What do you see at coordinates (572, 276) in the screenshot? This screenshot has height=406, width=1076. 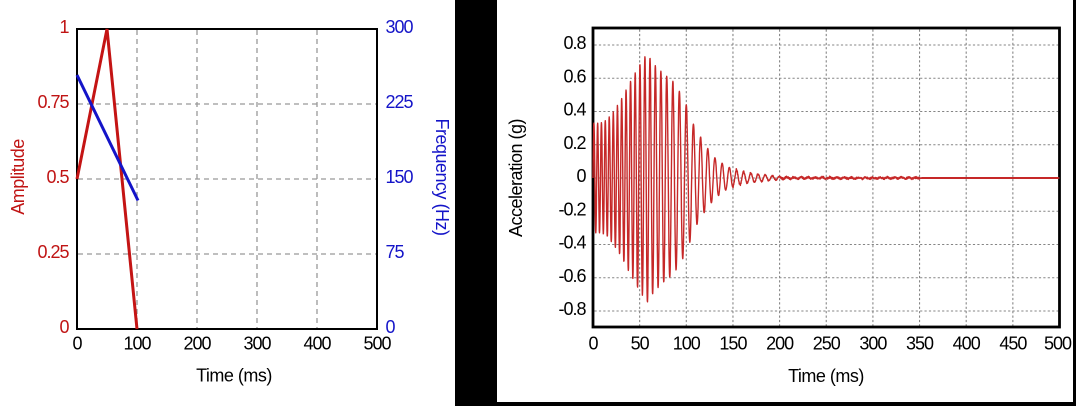 I see `svg-text: -0.6` at bounding box center [572, 276].